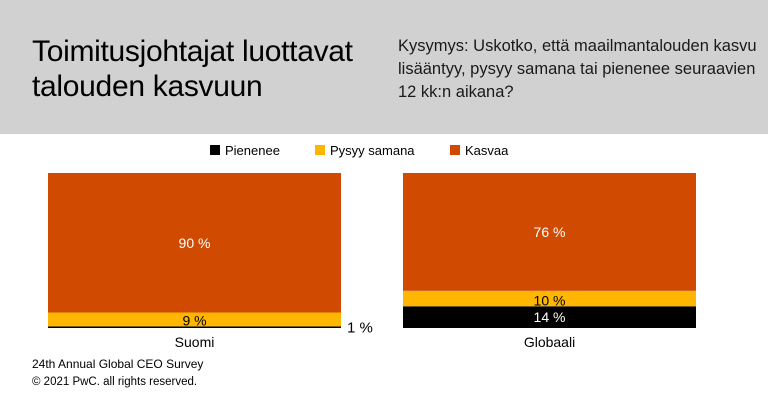 The image size is (768, 403). I want to click on data-label-globaali-pienenee: 14 %, so click(550, 317).